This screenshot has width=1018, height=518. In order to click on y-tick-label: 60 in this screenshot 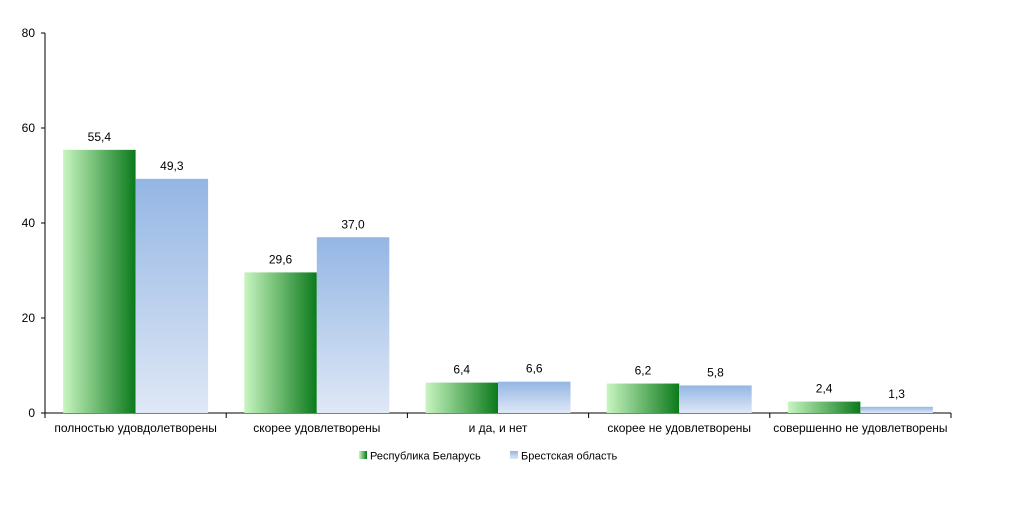, I will do `click(29, 128)`.